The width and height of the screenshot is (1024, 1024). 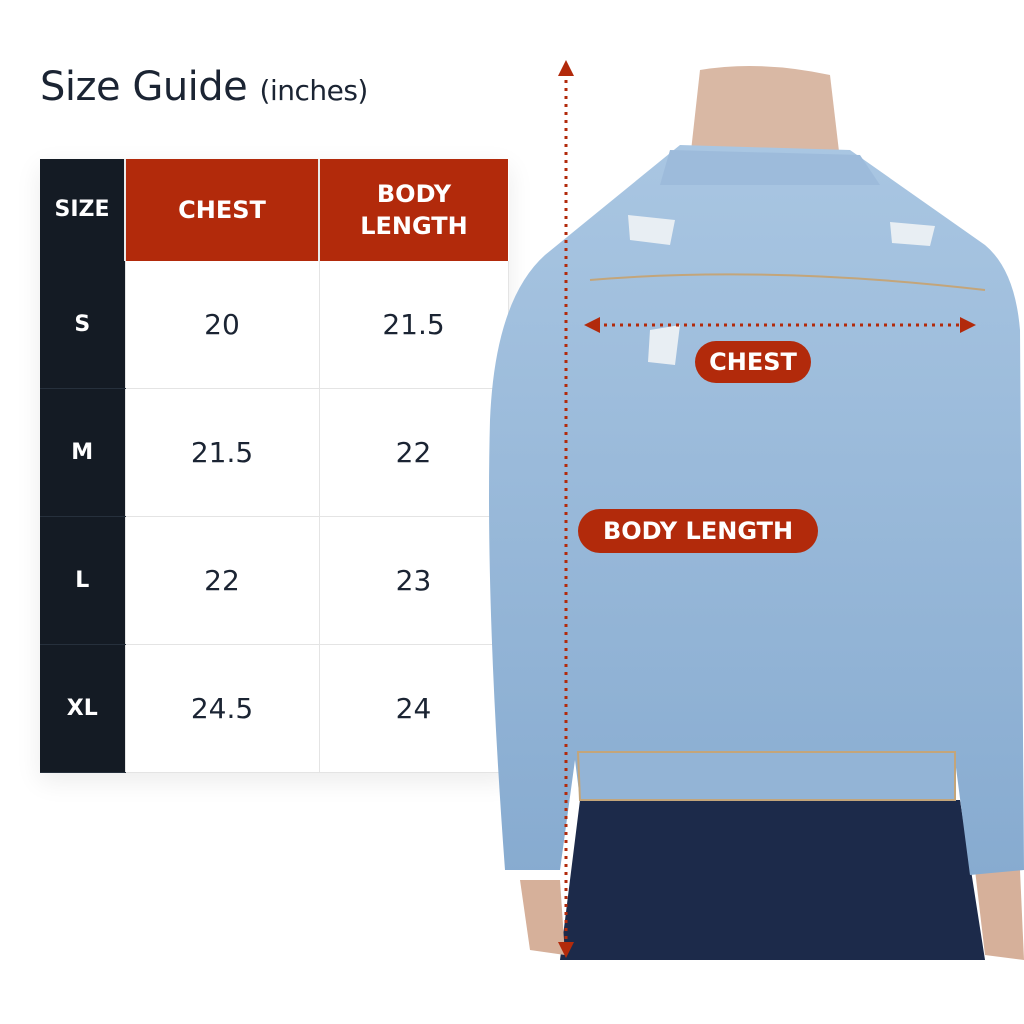 I want to click on table-row: XL 24.5 24, so click(x=274, y=708).